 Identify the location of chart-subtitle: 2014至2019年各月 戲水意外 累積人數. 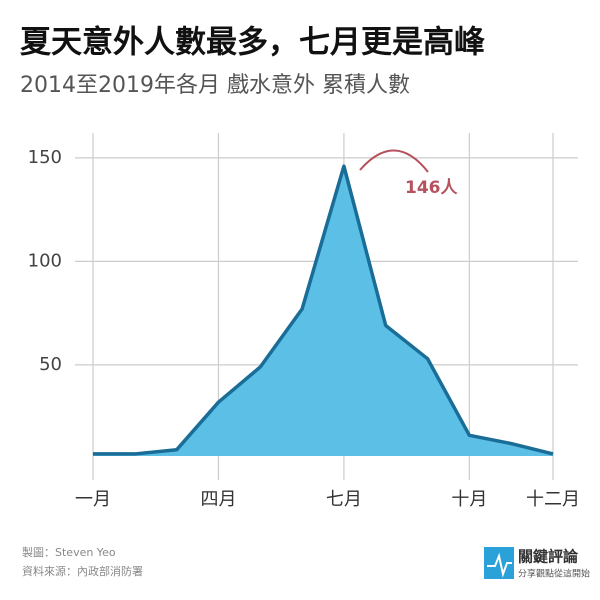
(215, 85).